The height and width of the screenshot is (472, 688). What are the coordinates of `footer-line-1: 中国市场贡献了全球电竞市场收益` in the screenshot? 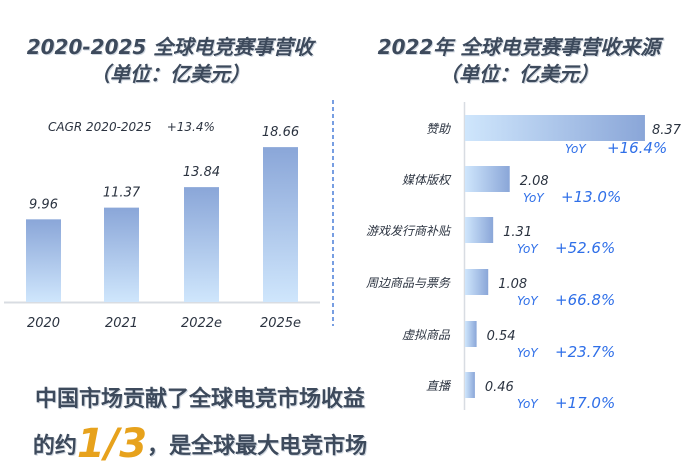 It's located at (199, 399).